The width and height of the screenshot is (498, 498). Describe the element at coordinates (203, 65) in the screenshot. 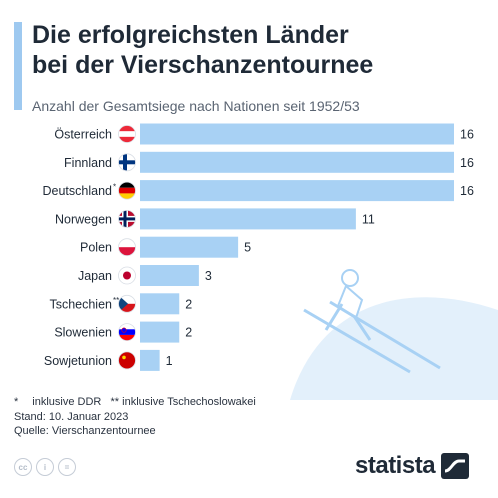

I see `title-line-2: bei der Vierschanzentournee` at that location.